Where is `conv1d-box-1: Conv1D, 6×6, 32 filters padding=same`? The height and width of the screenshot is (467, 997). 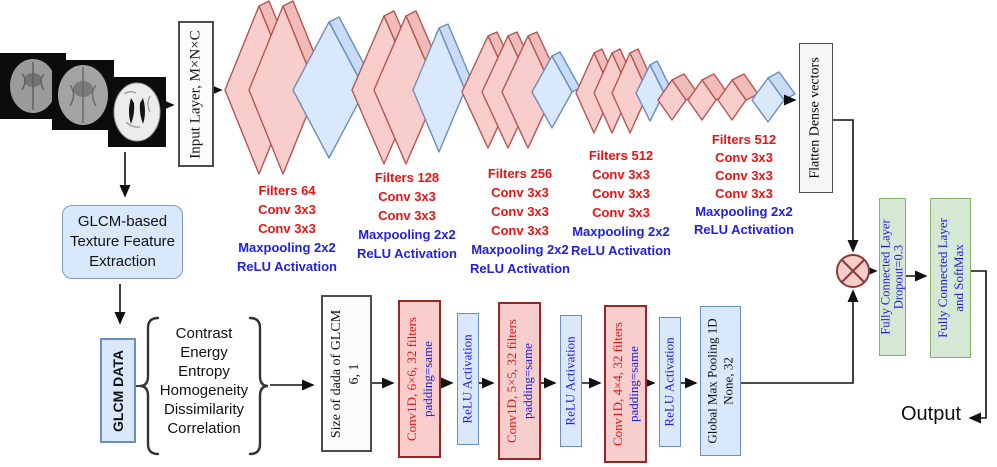 conv1d-box-1: Conv1D, 6×6, 32 filters padding=same is located at coordinates (419, 379).